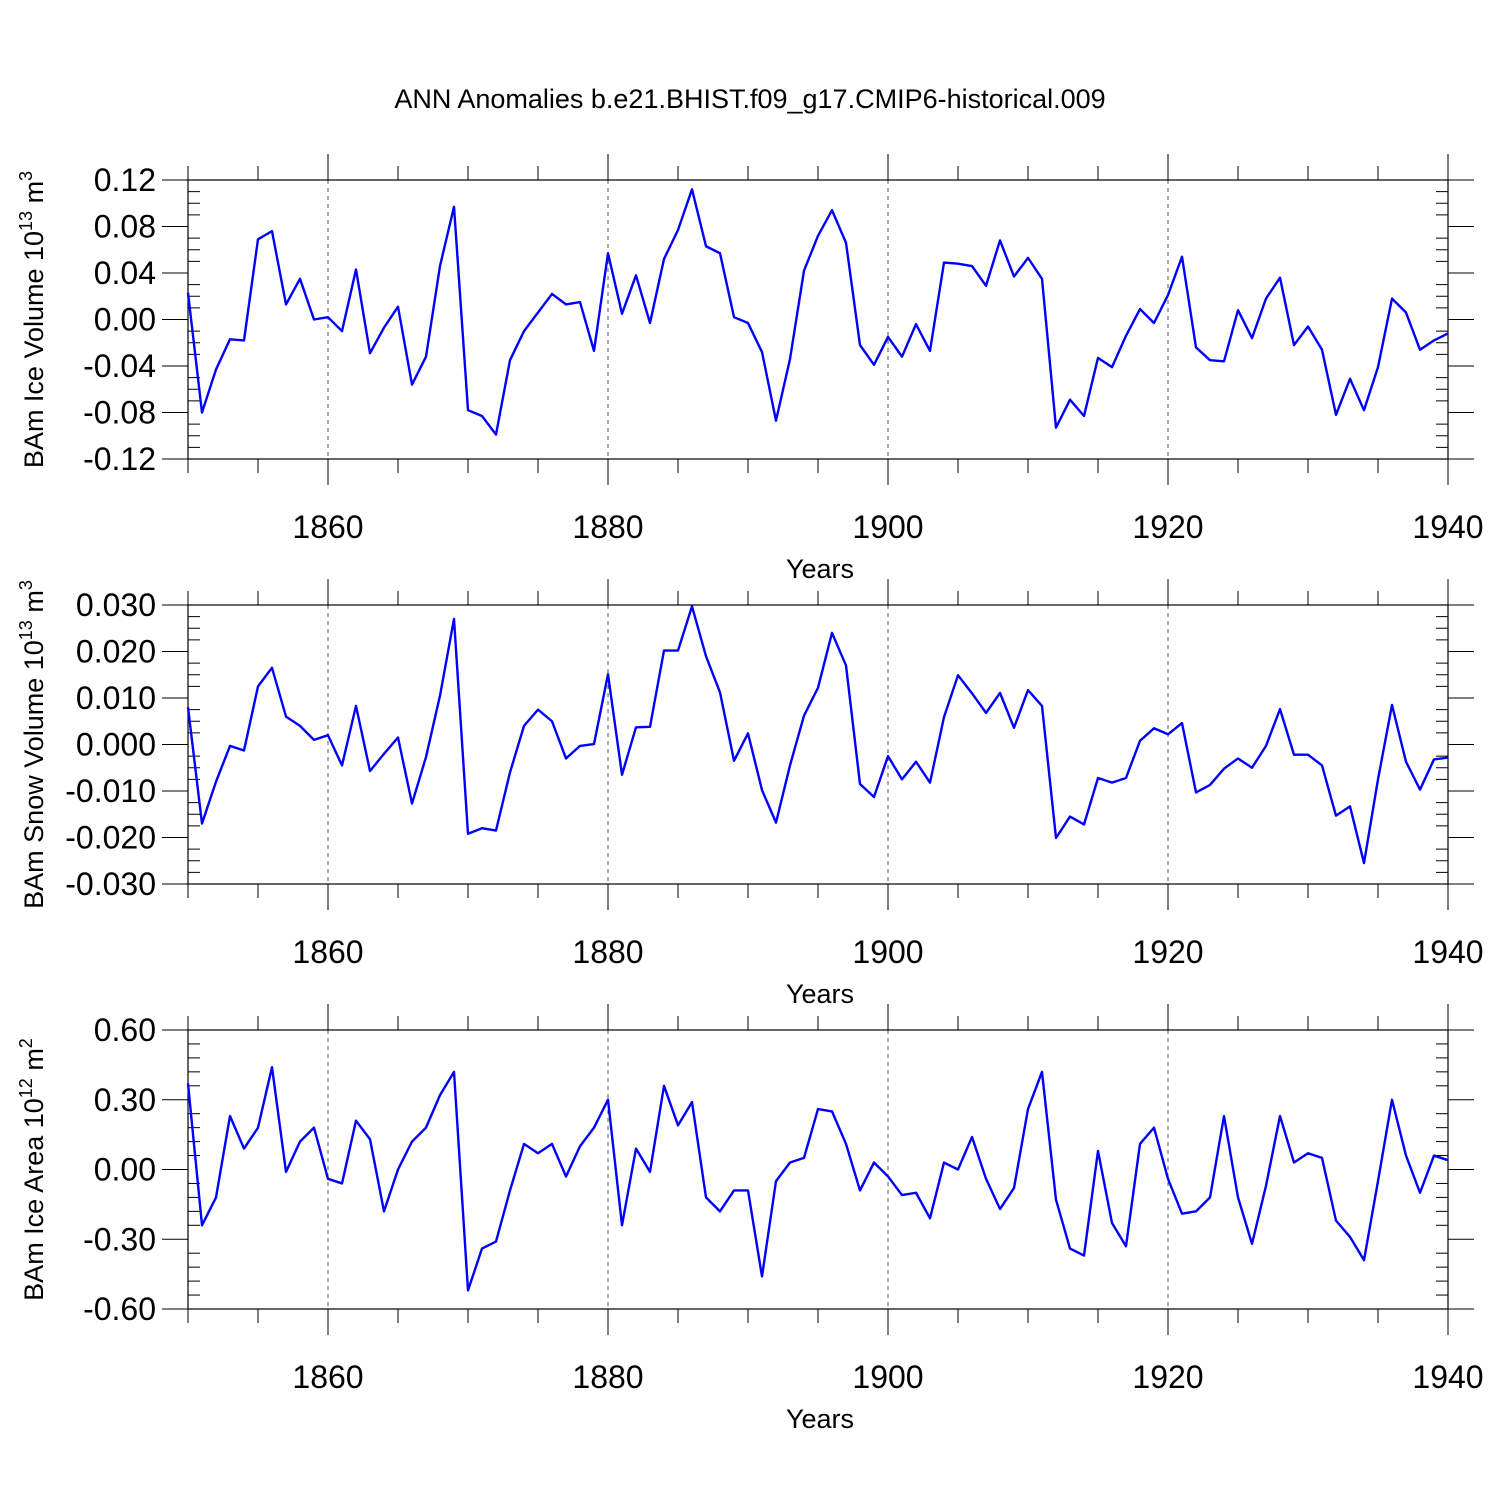  Describe the element at coordinates (119, 366) in the screenshot. I see `y-tick-label: -0.04` at that location.